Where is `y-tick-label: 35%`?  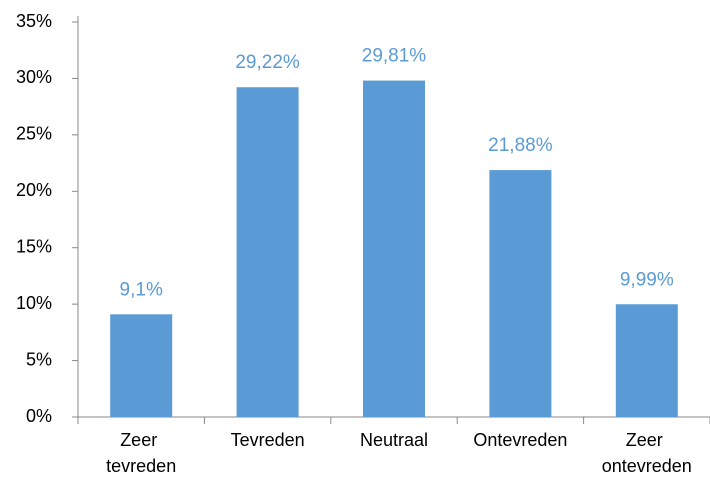
y-tick-label: 35% is located at coordinates (34, 21).